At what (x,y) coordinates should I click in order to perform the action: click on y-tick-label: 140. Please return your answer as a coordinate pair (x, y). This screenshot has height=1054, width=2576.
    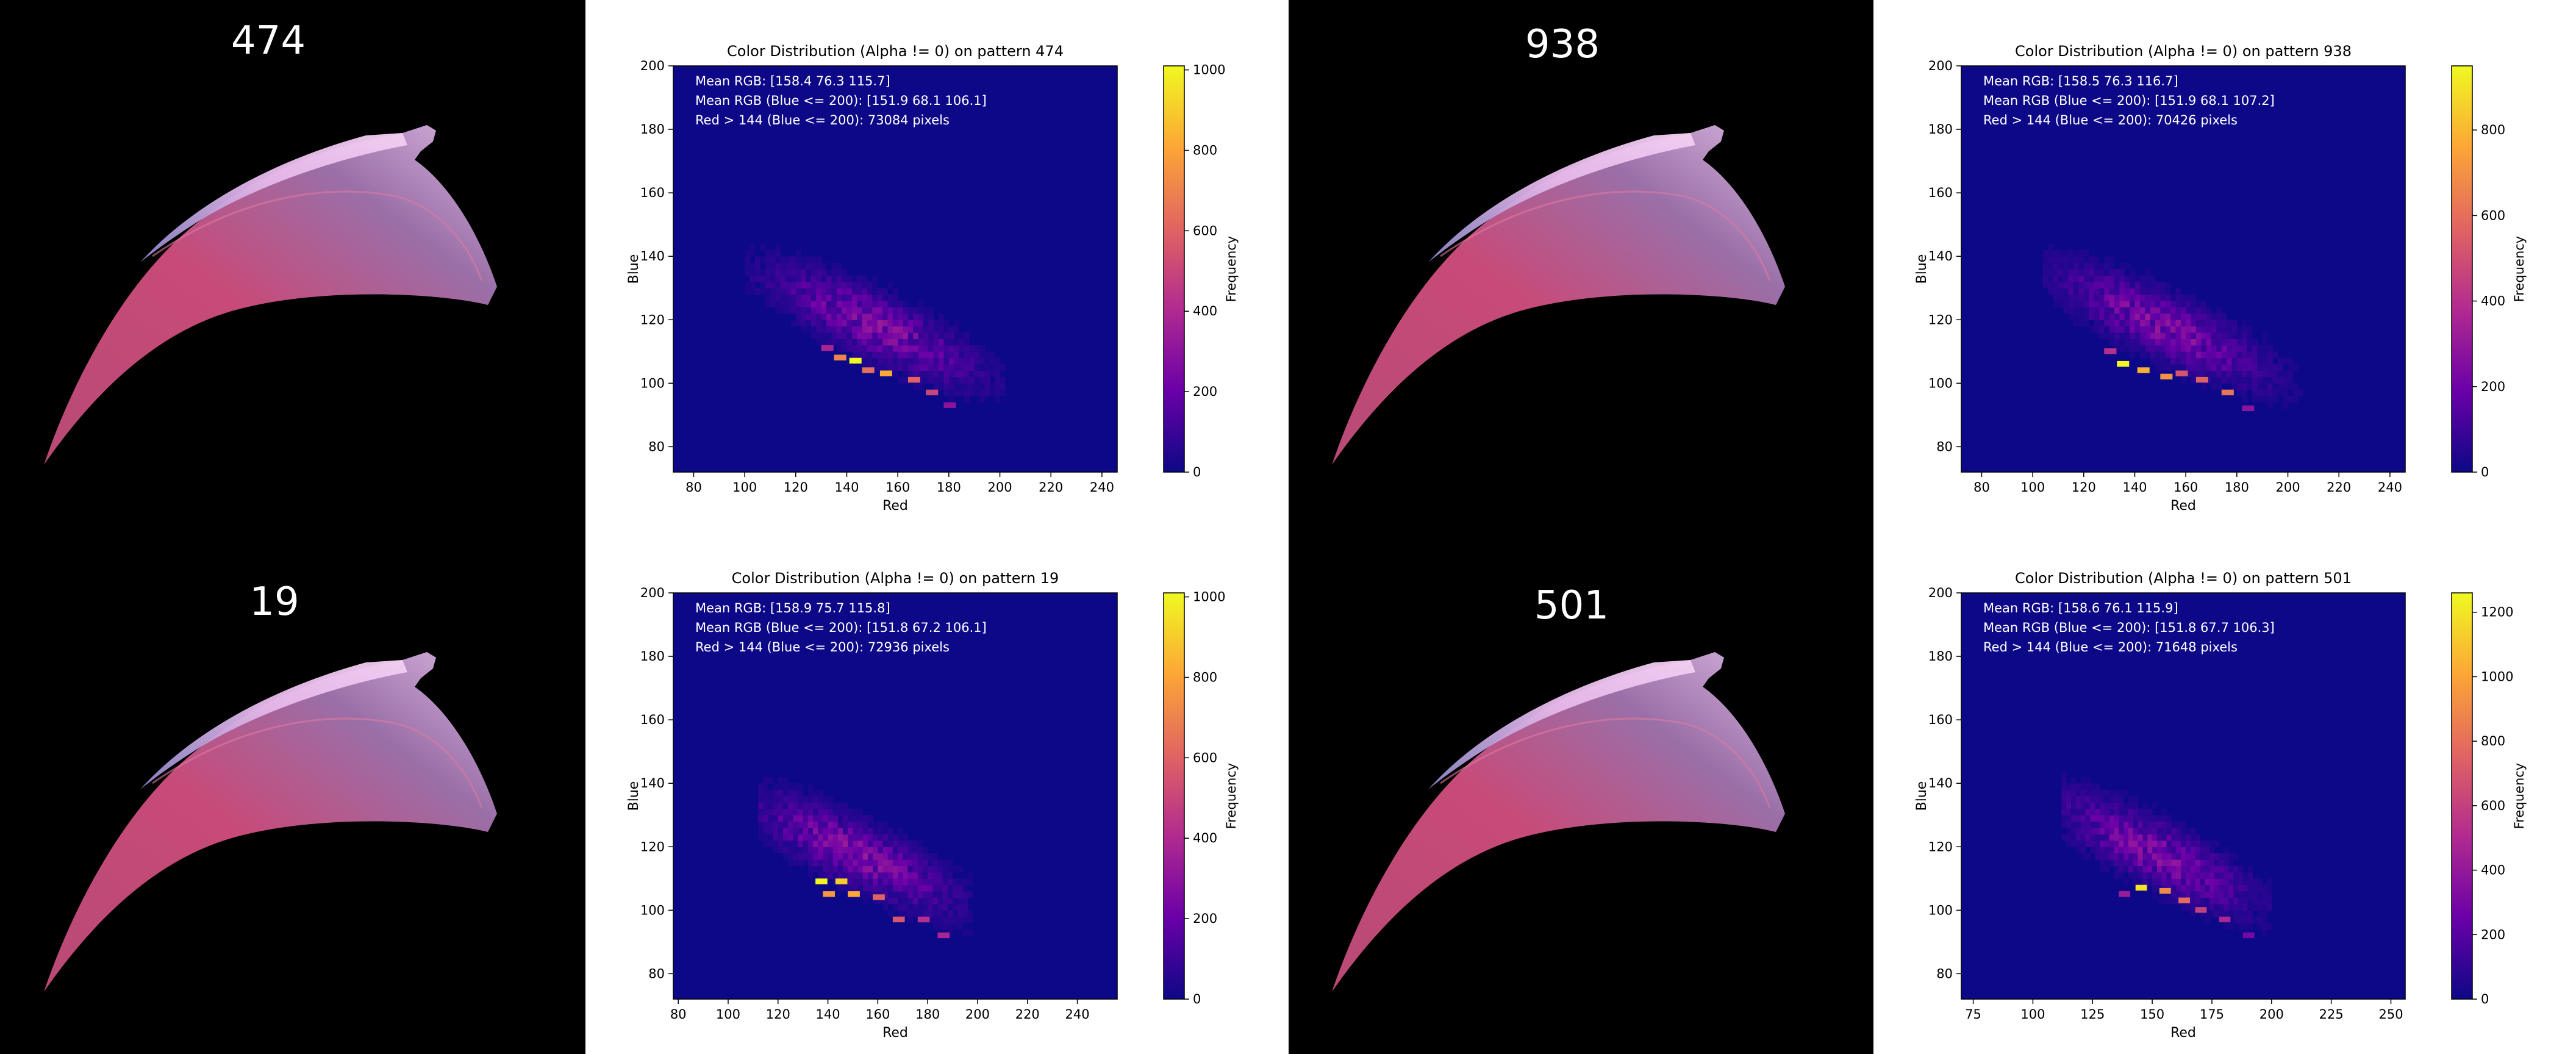
    Looking at the image, I should click on (1940, 256).